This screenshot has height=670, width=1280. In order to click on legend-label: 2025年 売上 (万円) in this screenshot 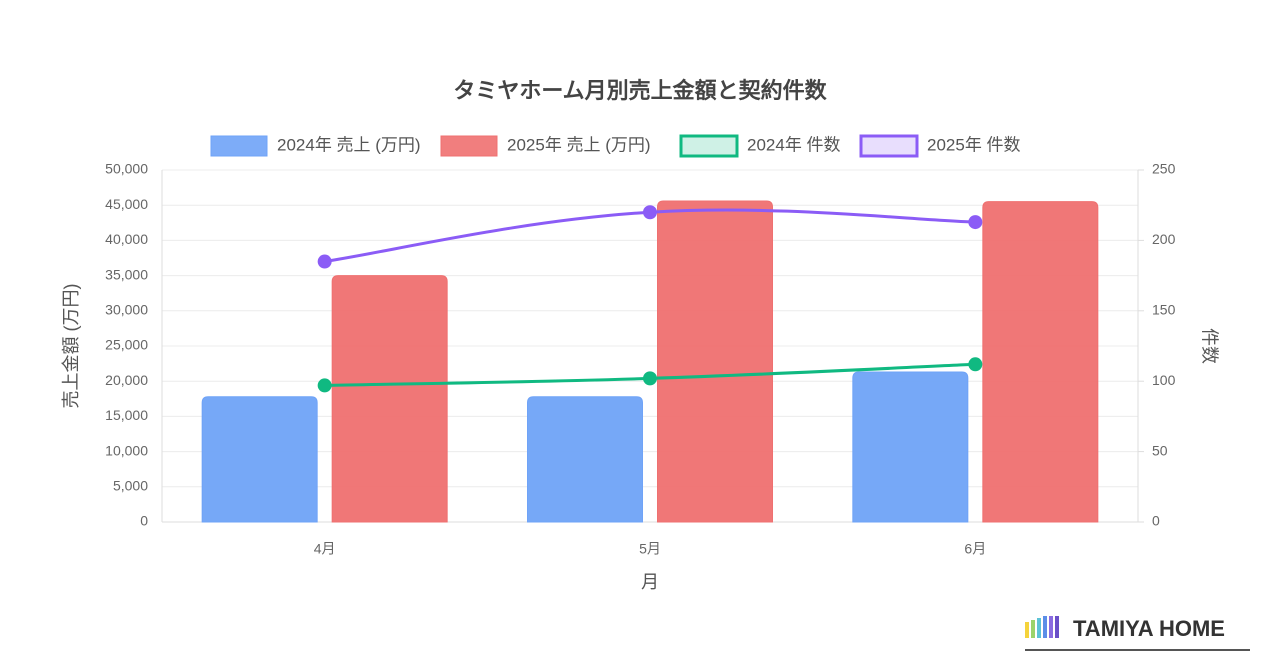, I will do `click(579, 144)`.